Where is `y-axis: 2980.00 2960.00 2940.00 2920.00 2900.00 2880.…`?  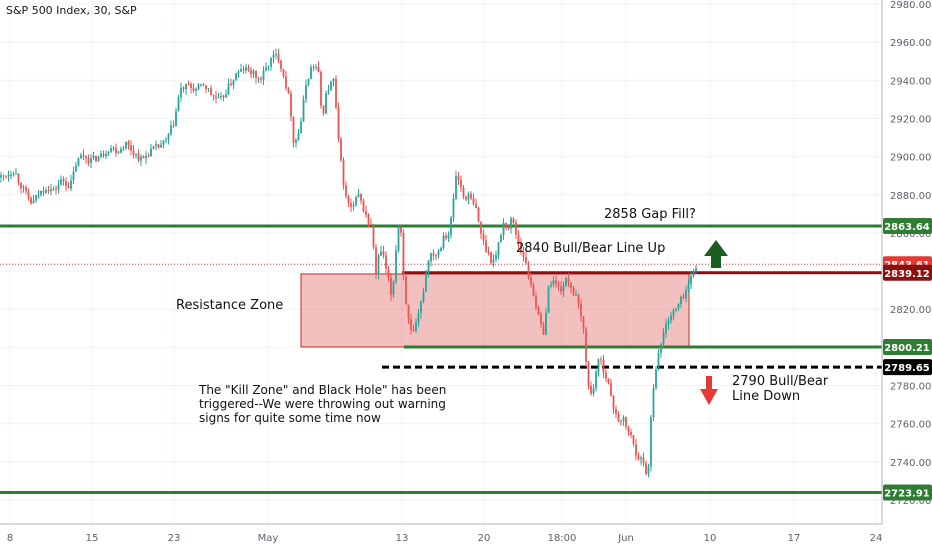
y-axis: 2980.00 2960.00 2940.00 2920.00 2900.00 2880.… is located at coordinates (906, 262).